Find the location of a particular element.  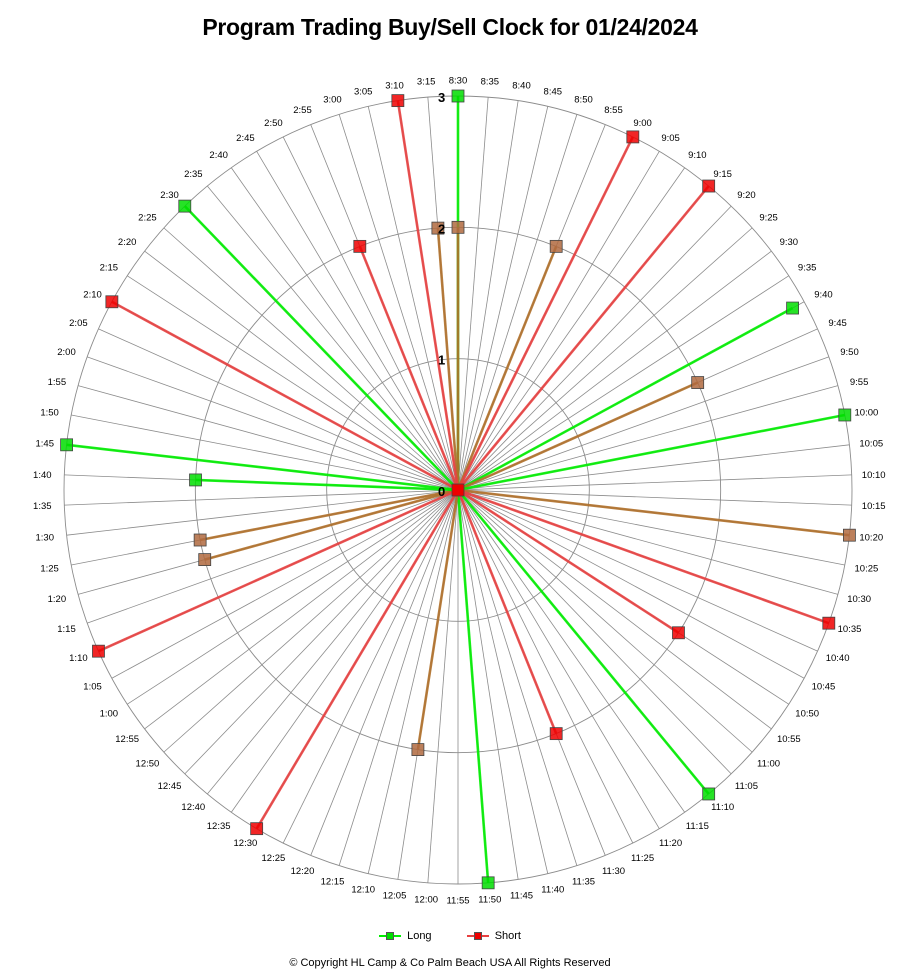

category-label: 9:30 is located at coordinates (789, 242).